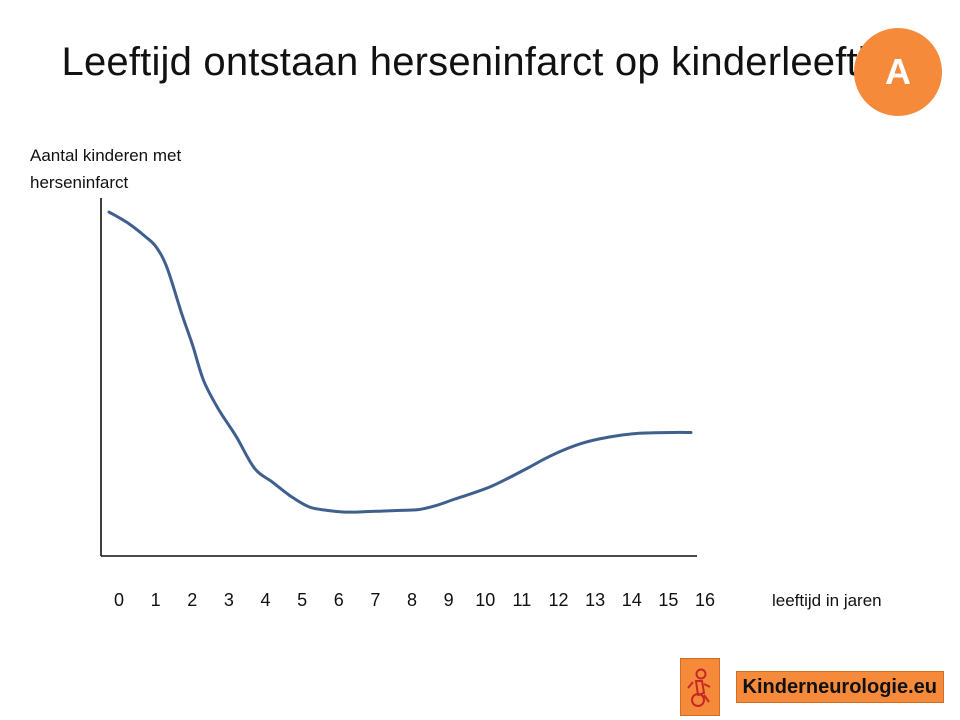  Describe the element at coordinates (339, 600) in the screenshot. I see `x-tick-label: 6` at that location.